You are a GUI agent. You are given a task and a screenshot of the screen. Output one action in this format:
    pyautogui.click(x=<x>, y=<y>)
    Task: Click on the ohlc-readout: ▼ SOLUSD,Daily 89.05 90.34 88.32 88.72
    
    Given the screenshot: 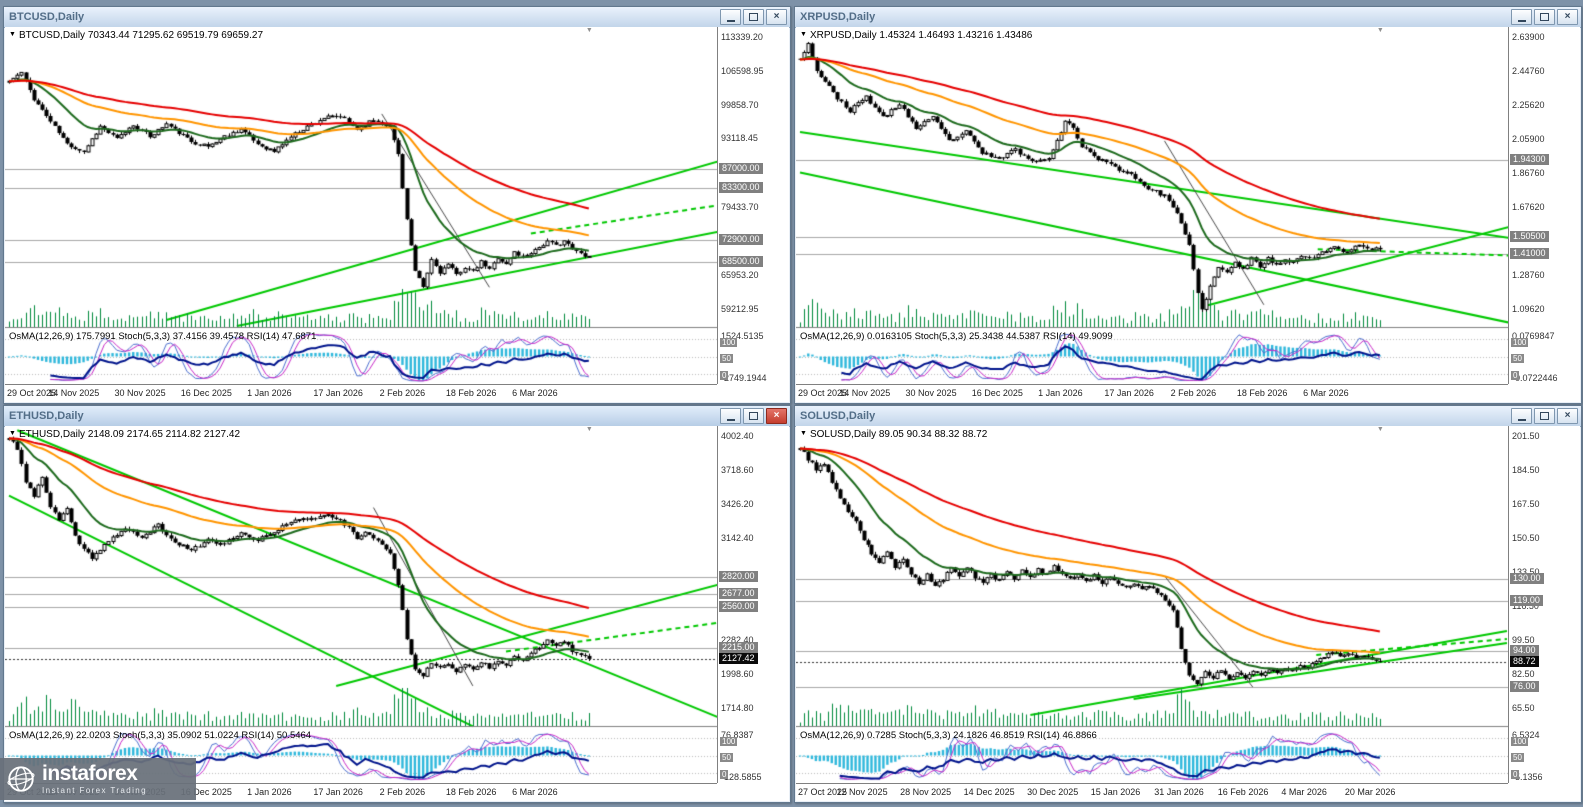 What is the action you would take?
    pyautogui.click(x=893, y=434)
    